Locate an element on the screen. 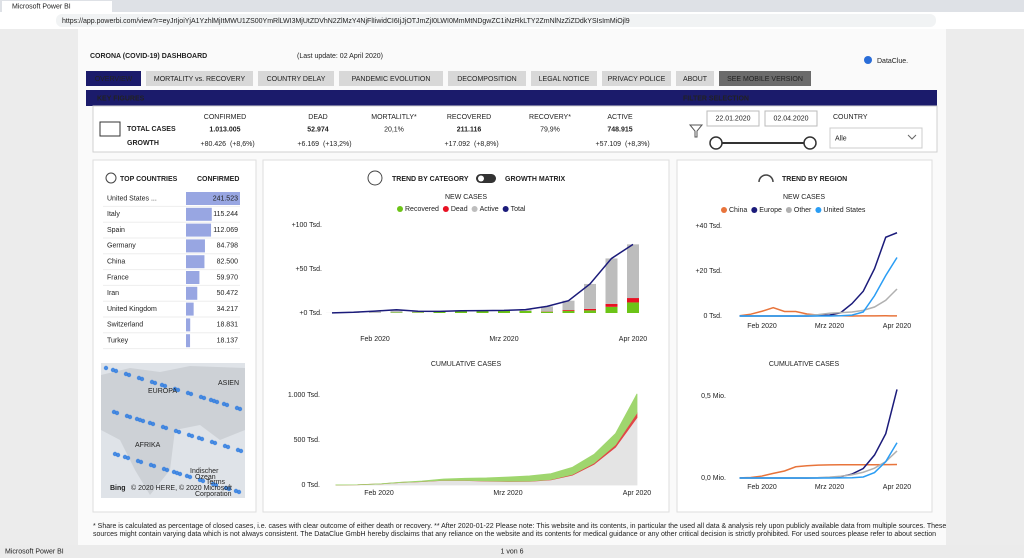 This screenshot has width=1024, height=558. figure-title: MORTALITLY* is located at coordinates (394, 117).